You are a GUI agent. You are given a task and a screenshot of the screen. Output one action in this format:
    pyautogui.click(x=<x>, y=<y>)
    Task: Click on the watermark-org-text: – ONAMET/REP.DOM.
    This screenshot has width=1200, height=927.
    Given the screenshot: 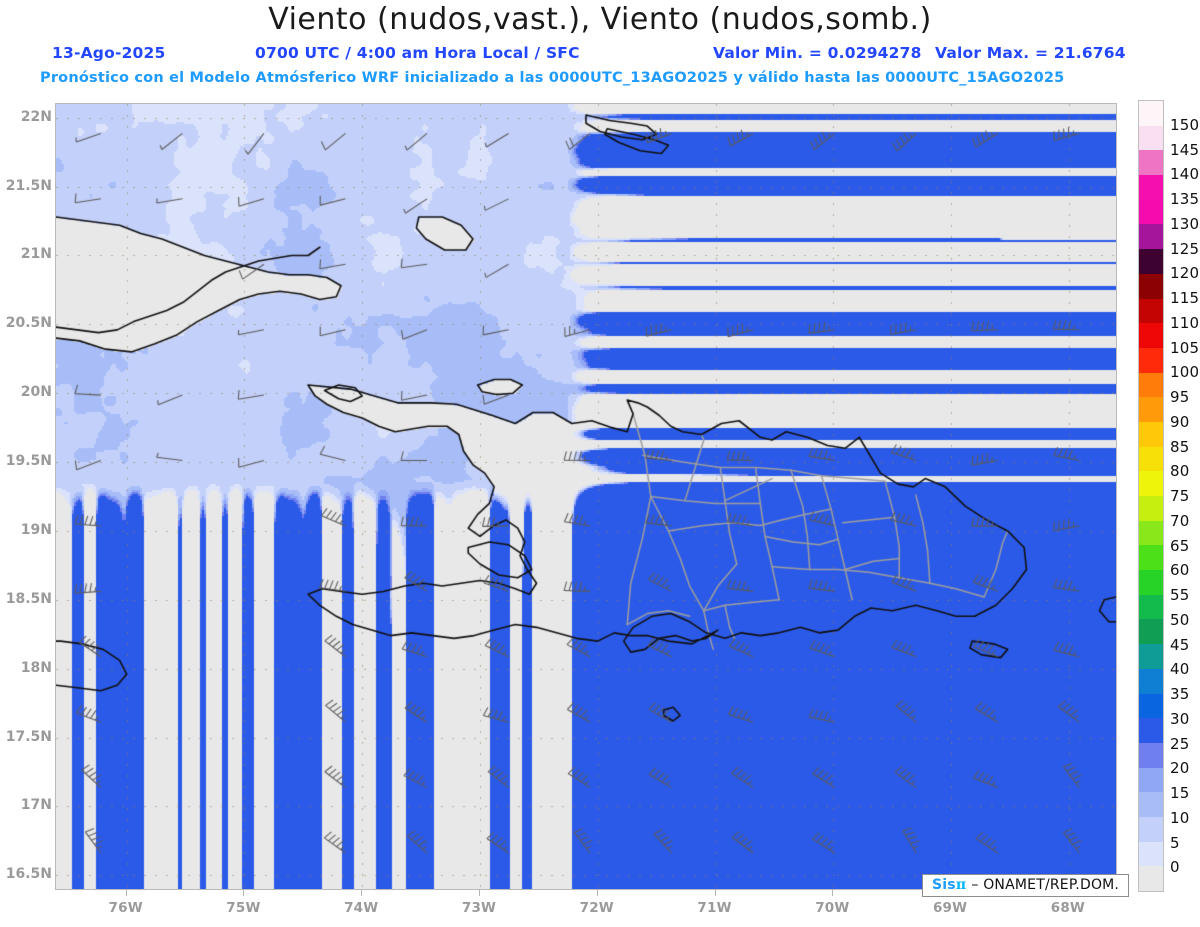 What is the action you would take?
    pyautogui.click(x=1045, y=885)
    